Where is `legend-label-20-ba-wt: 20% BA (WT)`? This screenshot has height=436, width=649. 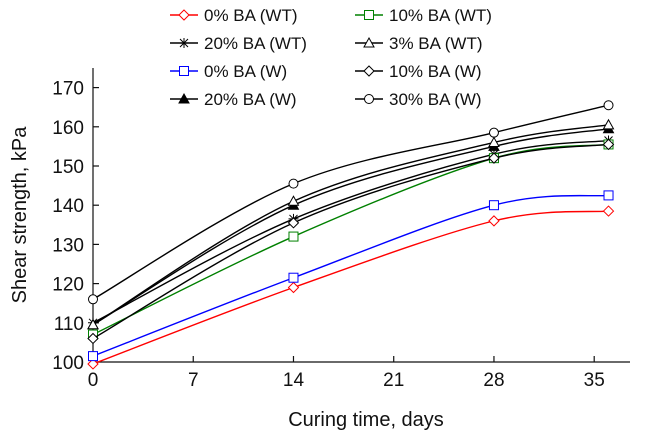 legend-label-20-ba-wt: 20% BA (WT) is located at coordinates (255, 43).